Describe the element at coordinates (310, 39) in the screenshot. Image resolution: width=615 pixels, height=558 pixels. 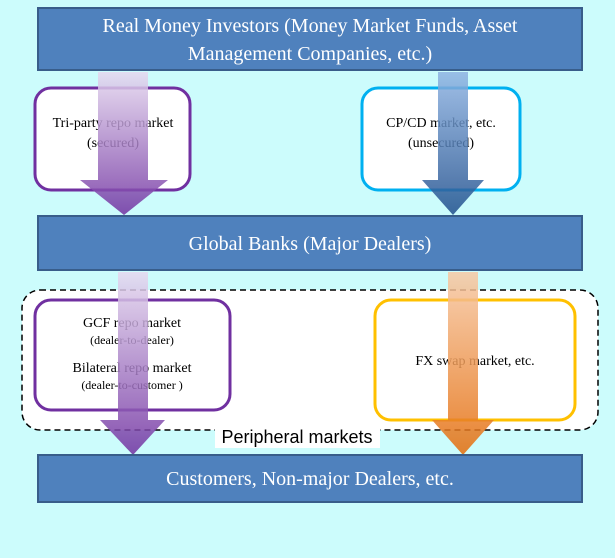
I see `investors-box` at that location.